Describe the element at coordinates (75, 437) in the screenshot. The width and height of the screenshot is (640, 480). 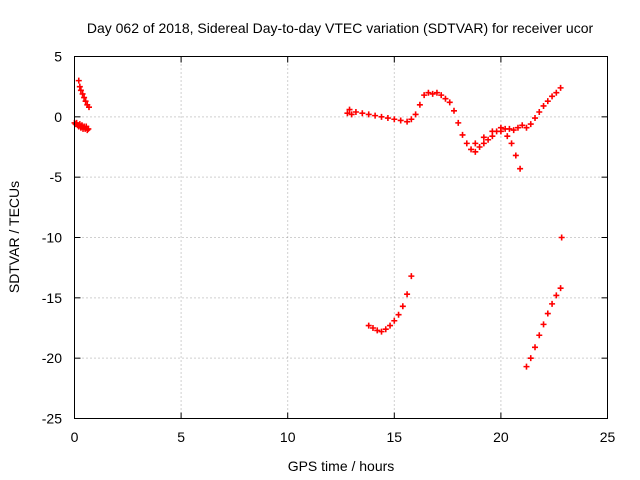
I see `x-tick-label: 0` at that location.